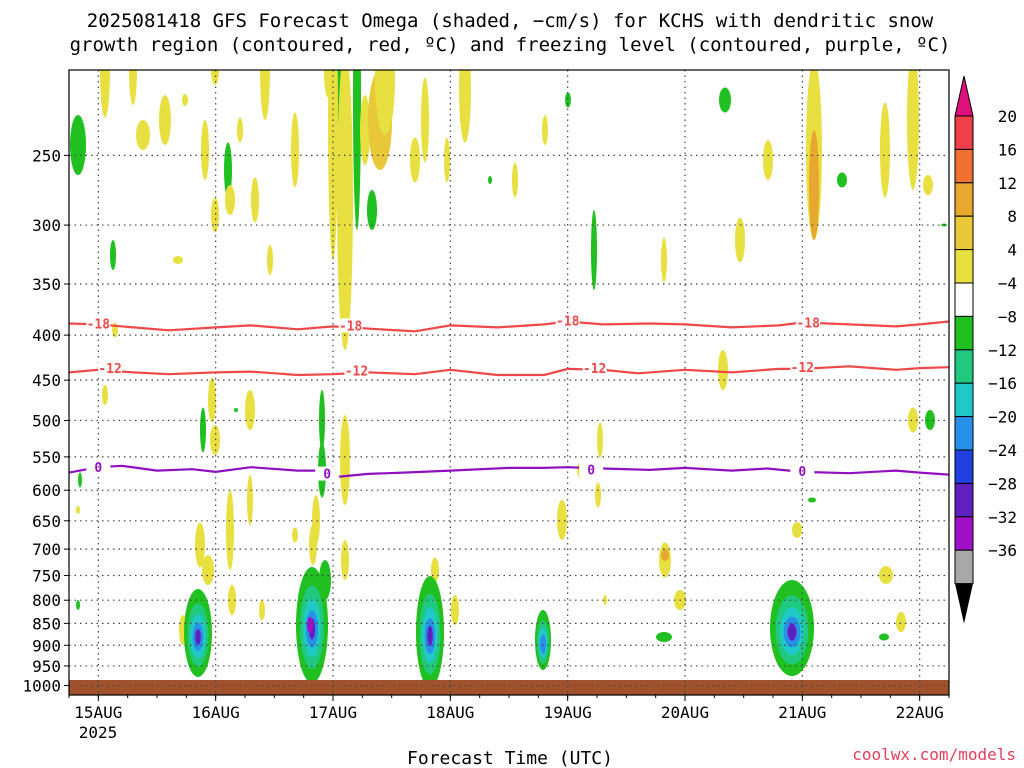 Image resolution: width=1024 pixels, height=768 pixels. What do you see at coordinates (46, 549) in the screenshot?
I see `y-tick-label: 700` at bounding box center [46, 549].